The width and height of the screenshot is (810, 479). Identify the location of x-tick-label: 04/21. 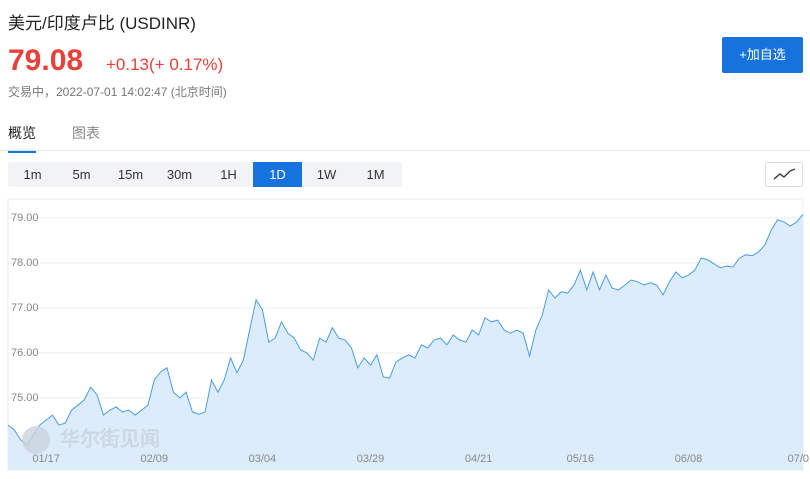
(479, 459).